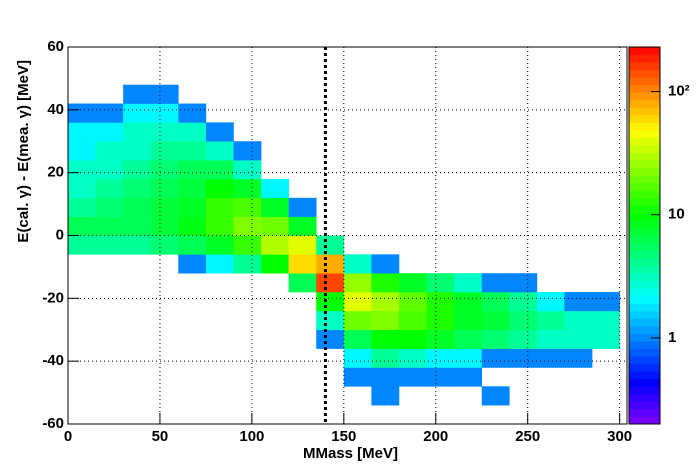 This screenshot has width=696, height=472. Describe the element at coordinates (68, 436) in the screenshot. I see `x-tick-label: 0` at that location.